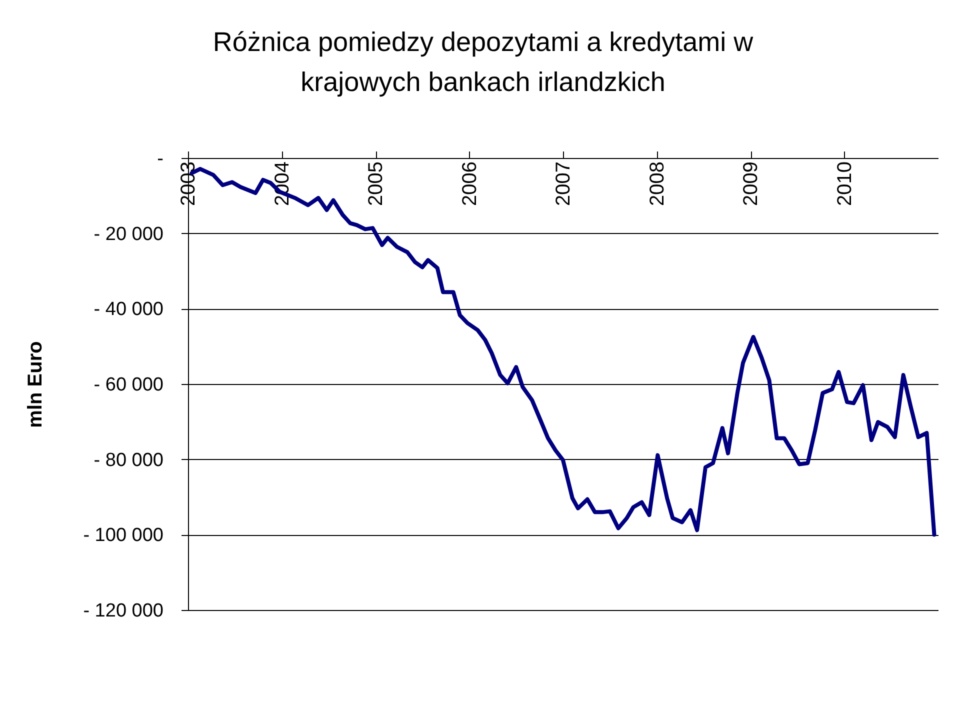 This screenshot has width=960, height=720. I want to click on x-tick-label: 2008, so click(657, 184).